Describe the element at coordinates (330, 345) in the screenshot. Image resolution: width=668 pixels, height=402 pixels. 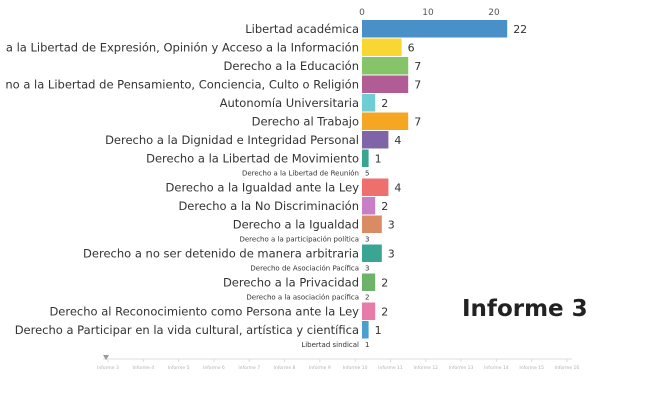
I see `category-label: Libertad sindical` at that location.